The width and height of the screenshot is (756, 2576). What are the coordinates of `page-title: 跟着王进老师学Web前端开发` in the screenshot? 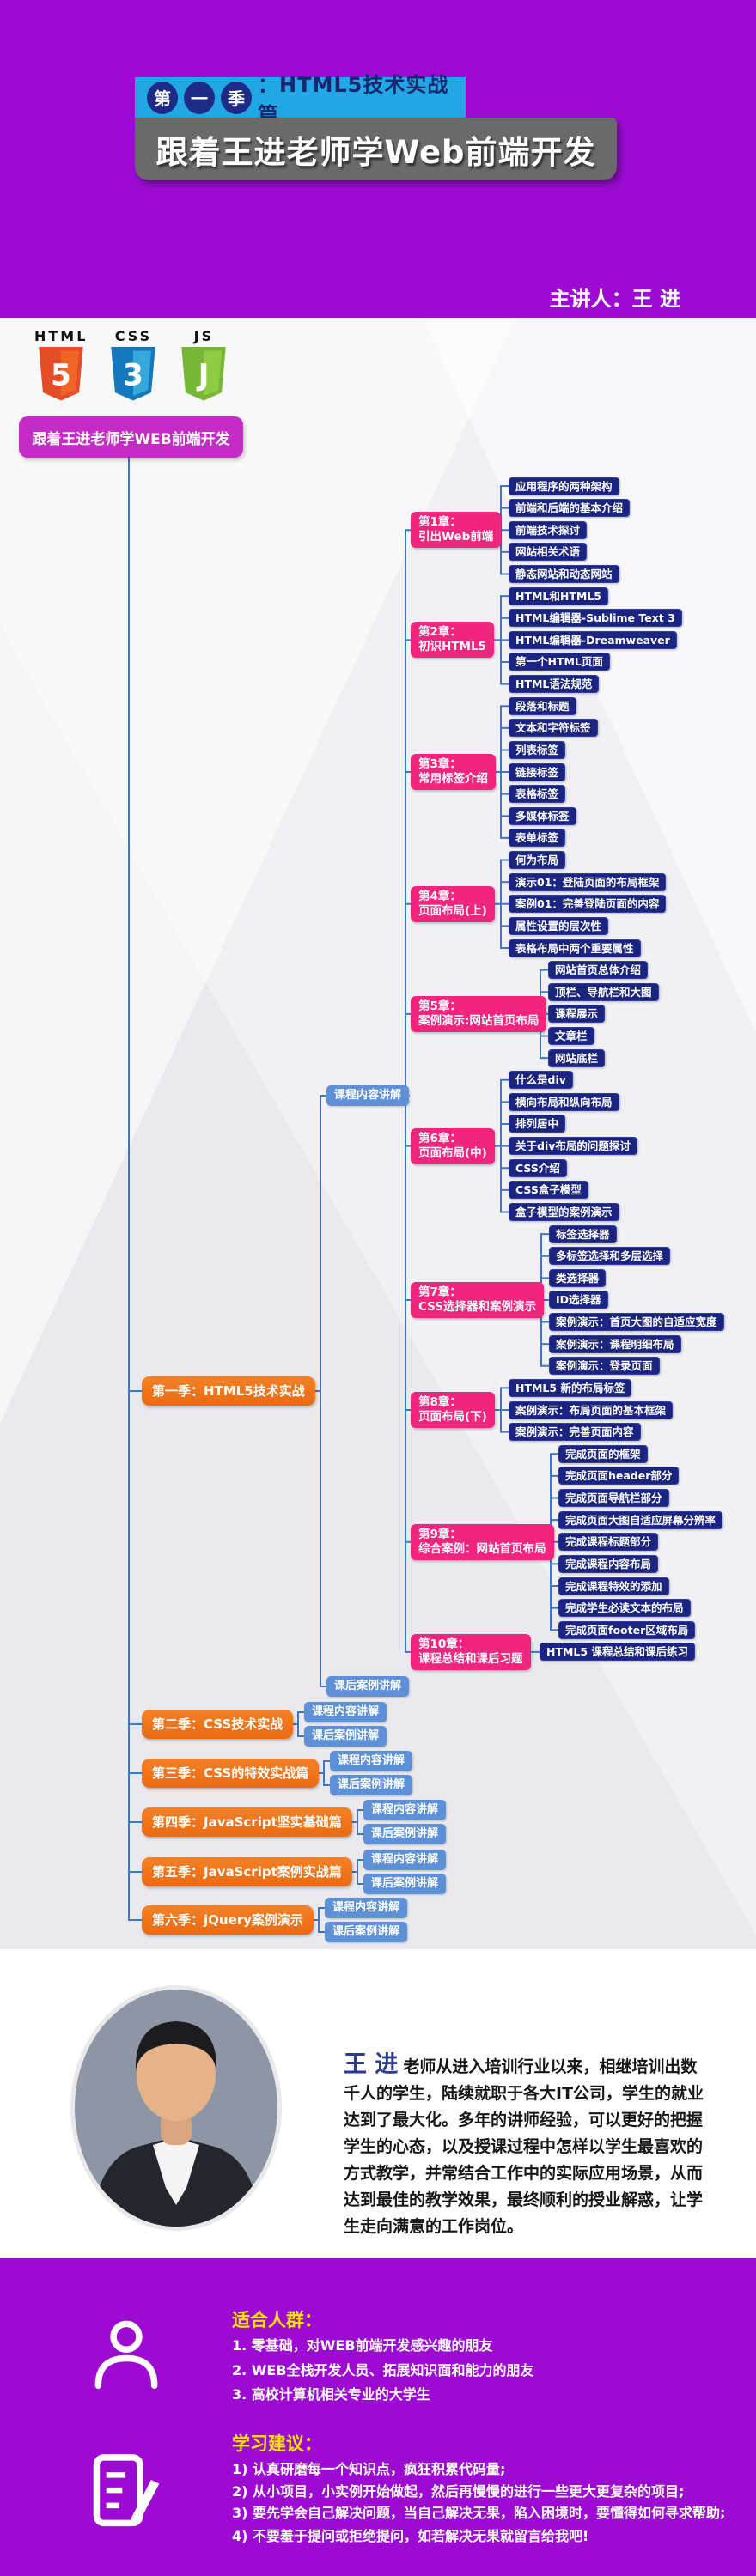 It's located at (375, 152).